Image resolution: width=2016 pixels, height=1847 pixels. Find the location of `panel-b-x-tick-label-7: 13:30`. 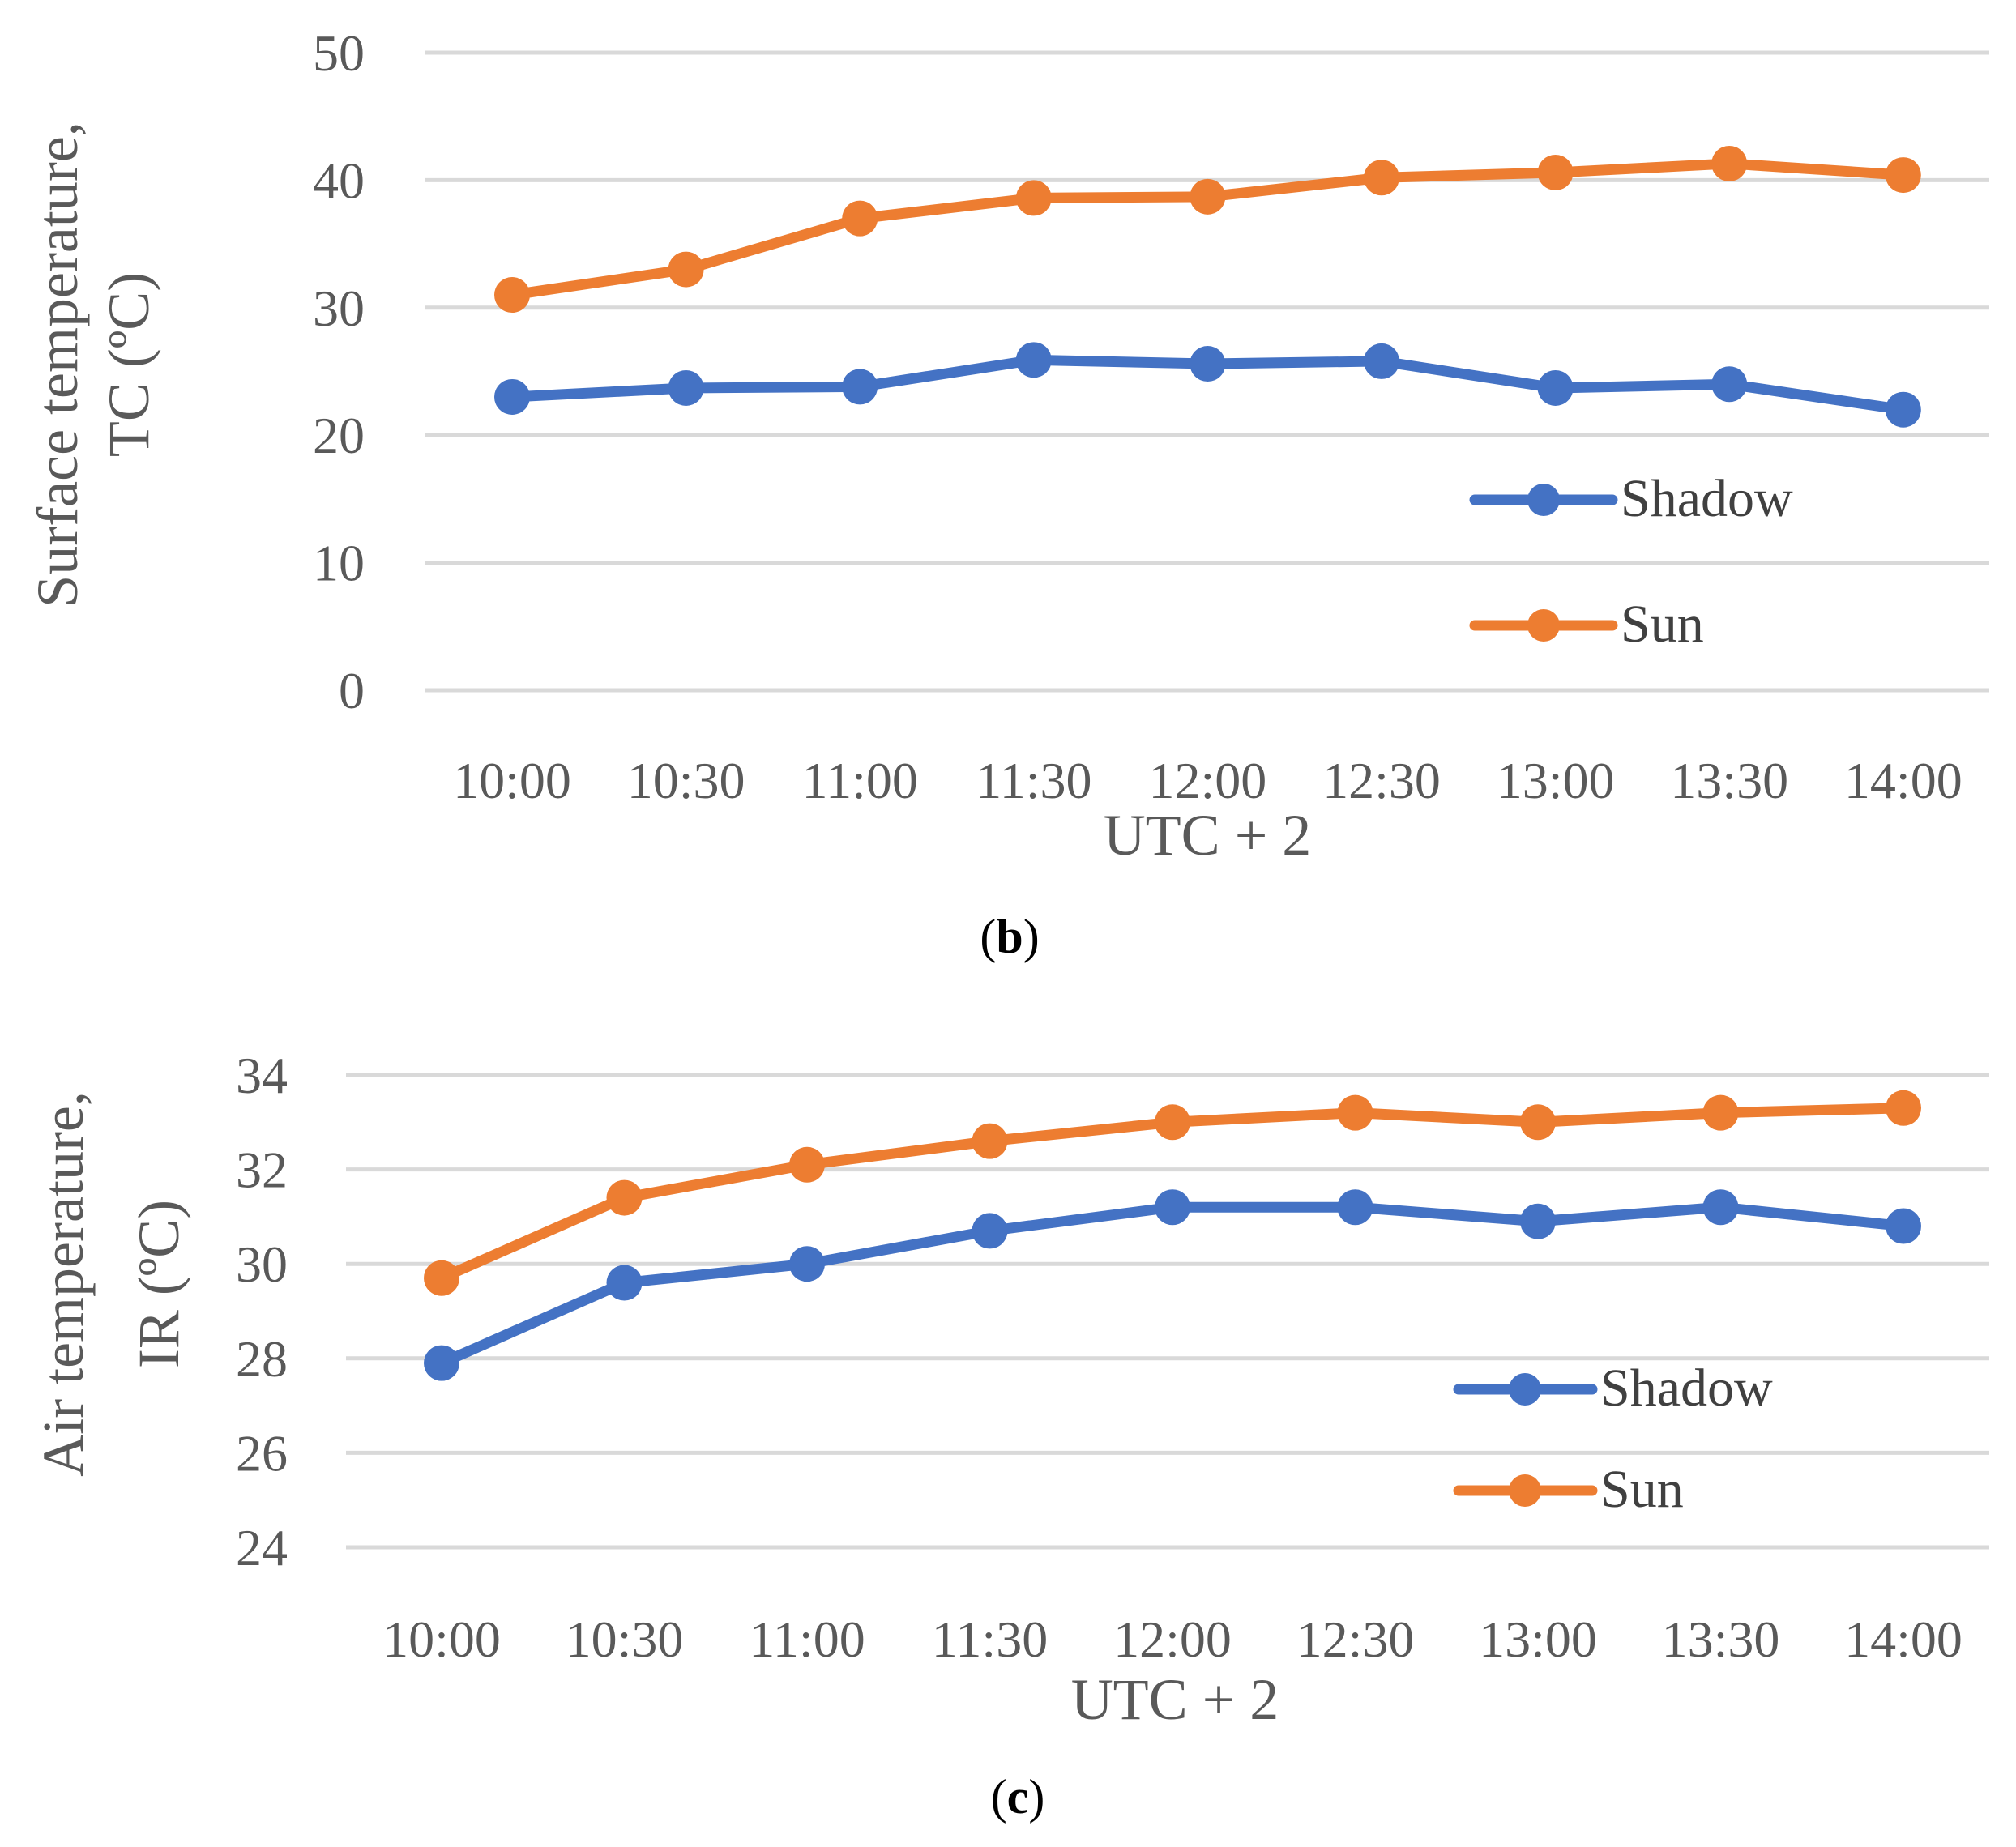

panel-b-x-tick-label-7: 13:30 is located at coordinates (1729, 780).